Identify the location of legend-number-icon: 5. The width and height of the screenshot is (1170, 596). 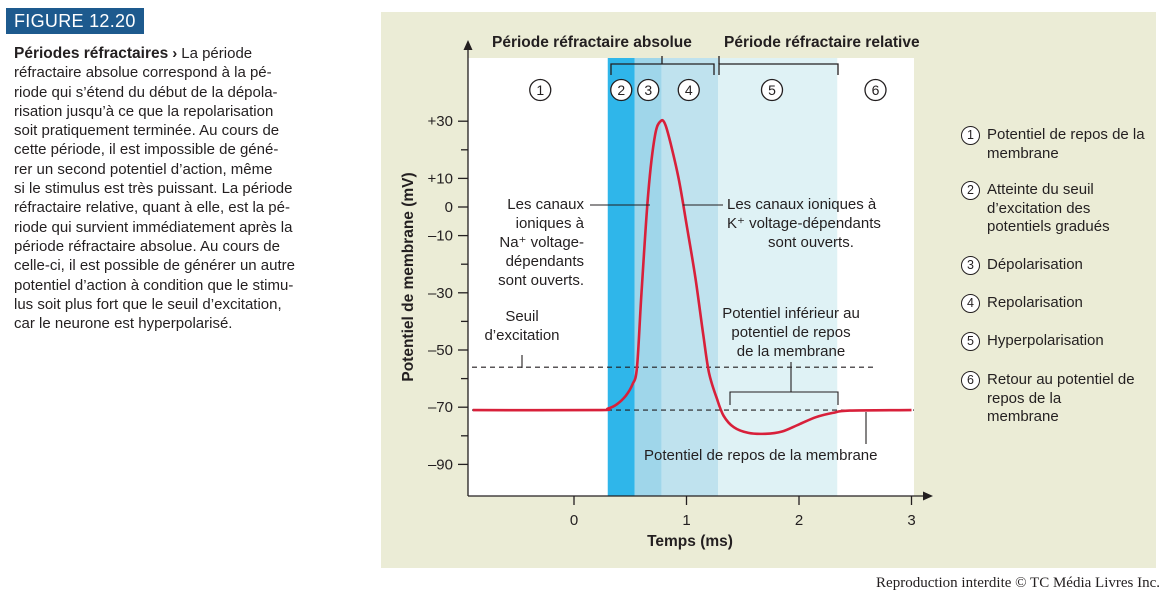
(970, 341).